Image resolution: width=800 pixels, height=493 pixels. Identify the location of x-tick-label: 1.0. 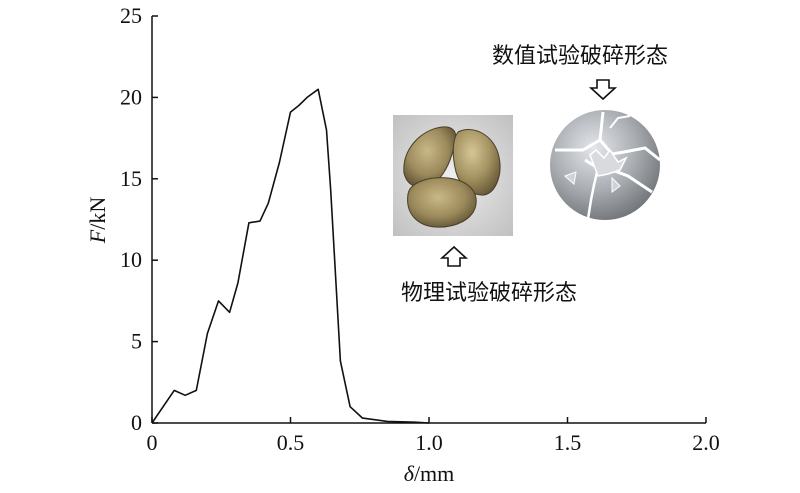
(429, 442).